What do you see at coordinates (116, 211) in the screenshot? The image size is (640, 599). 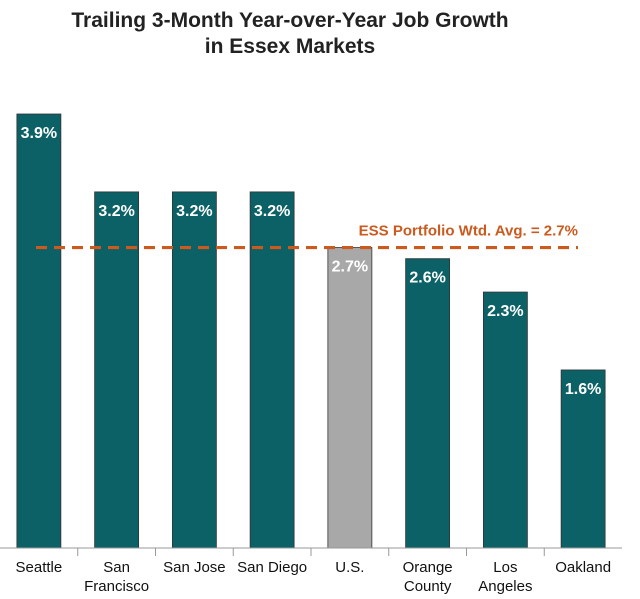 I see `value-label-1: 3.2%` at bounding box center [116, 211].